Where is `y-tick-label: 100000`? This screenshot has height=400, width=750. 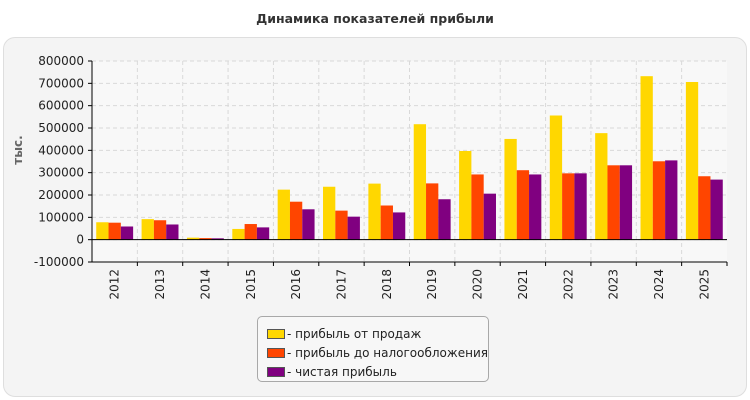 y-tick-label: 100000 is located at coordinates (61, 217).